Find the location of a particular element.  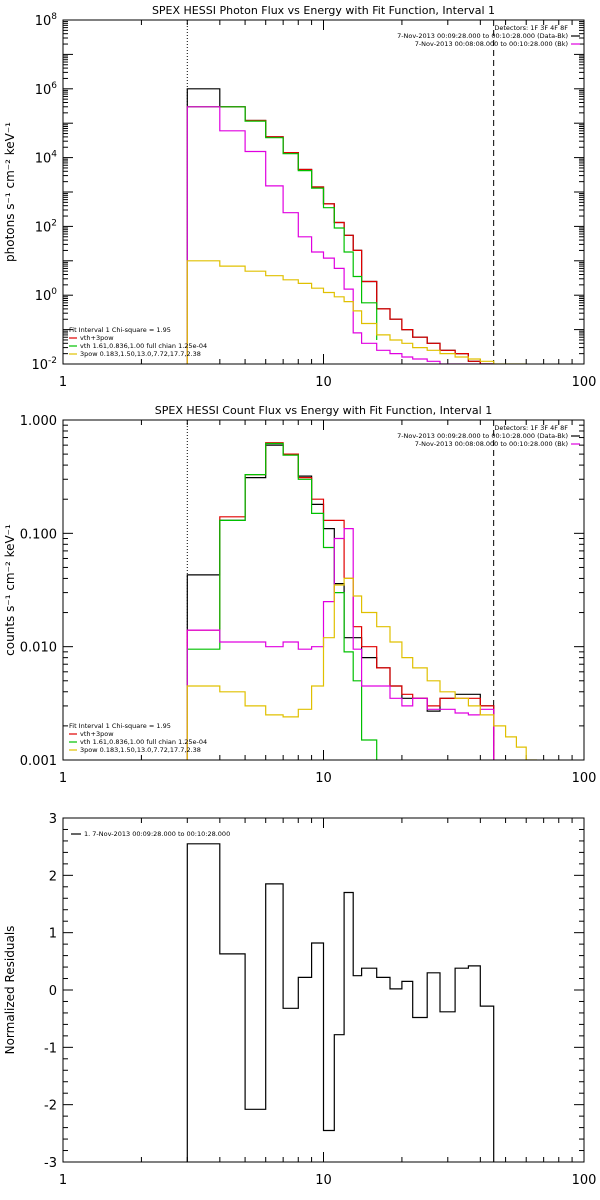

y-tick-label: 0 is located at coordinates (53, 991).